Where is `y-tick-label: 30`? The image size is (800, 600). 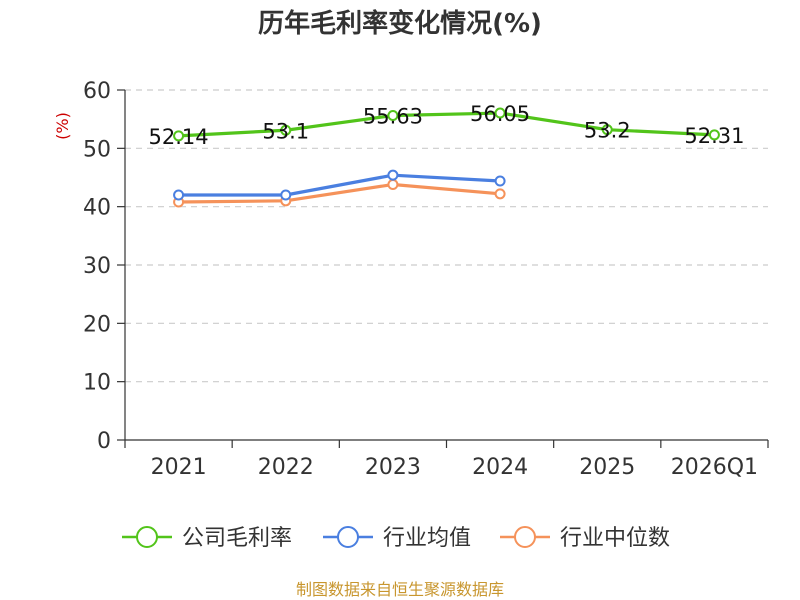
y-tick-label: 30 is located at coordinates (97, 266).